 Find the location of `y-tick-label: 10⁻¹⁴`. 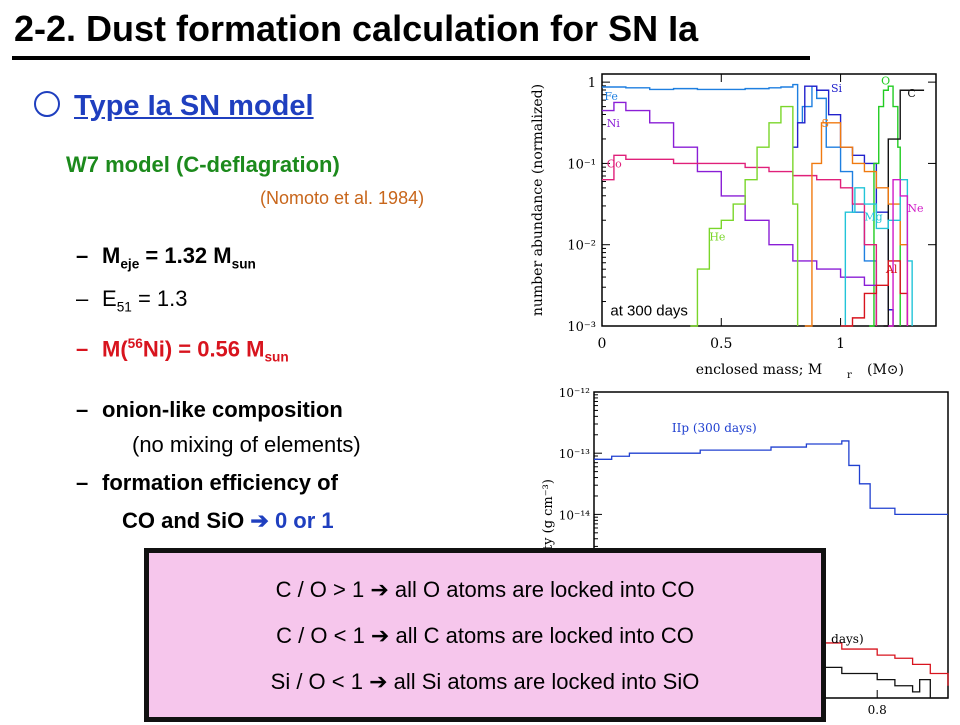

y-tick-label: 10⁻¹⁴ is located at coordinates (574, 515).